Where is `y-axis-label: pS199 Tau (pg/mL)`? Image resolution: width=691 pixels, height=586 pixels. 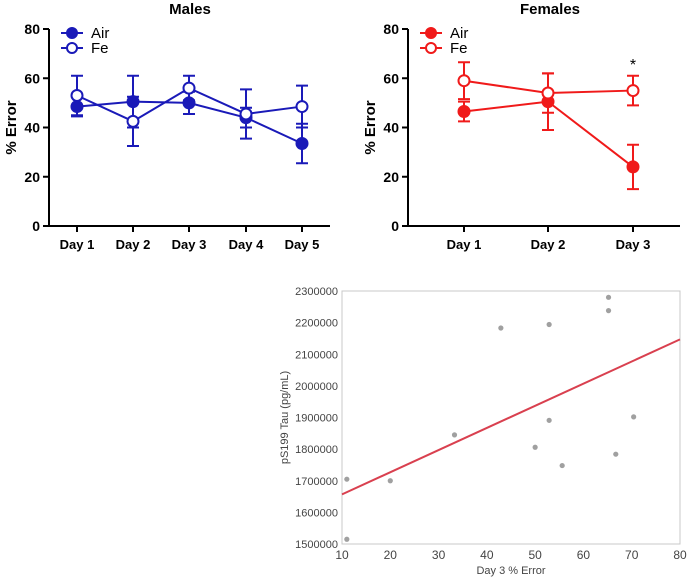
y-axis-label: pS199 Tau (pg/mL) is located at coordinates (285, 417).